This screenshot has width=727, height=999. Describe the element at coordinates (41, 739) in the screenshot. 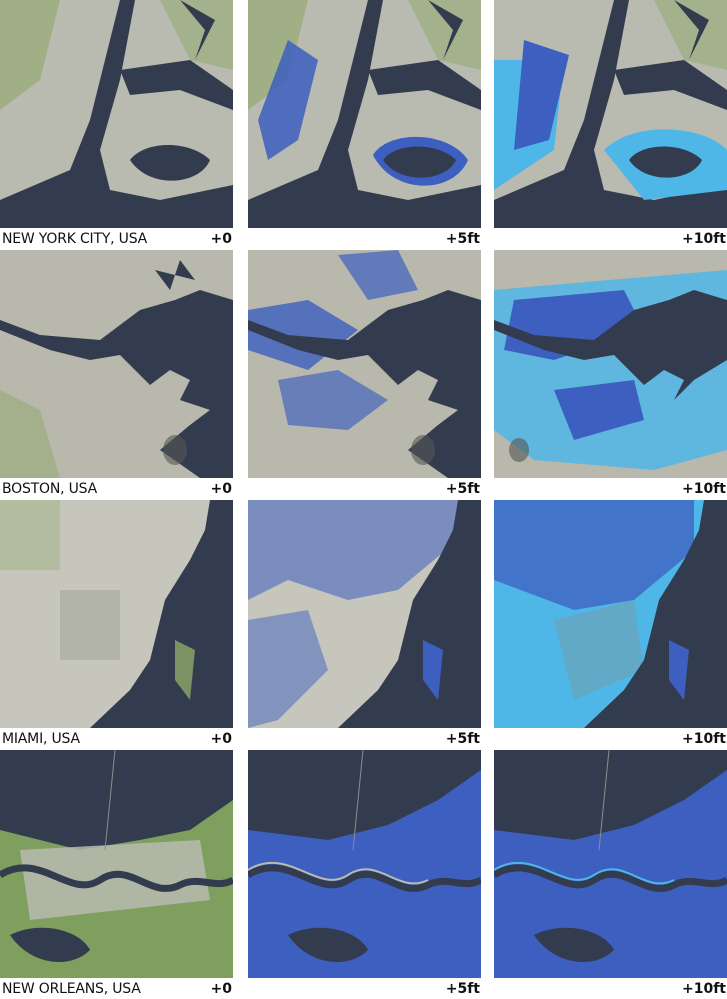

I see `city-label-miami: MIAMI, USA` at that location.